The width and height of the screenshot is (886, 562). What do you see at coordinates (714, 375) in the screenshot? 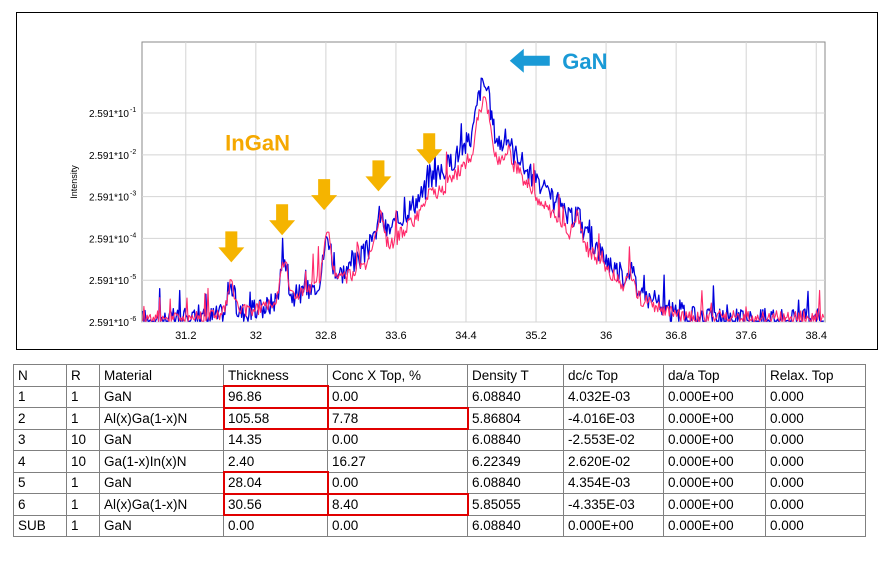
I see `header-da-a-top: da/a Top` at bounding box center [714, 375].